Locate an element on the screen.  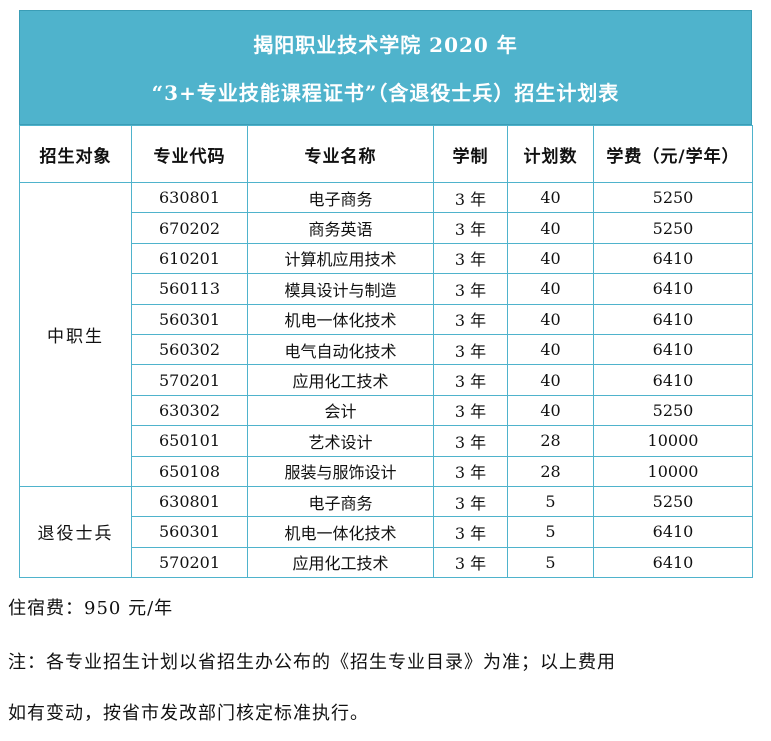
major-code-cell: 630302 is located at coordinates (189, 410).